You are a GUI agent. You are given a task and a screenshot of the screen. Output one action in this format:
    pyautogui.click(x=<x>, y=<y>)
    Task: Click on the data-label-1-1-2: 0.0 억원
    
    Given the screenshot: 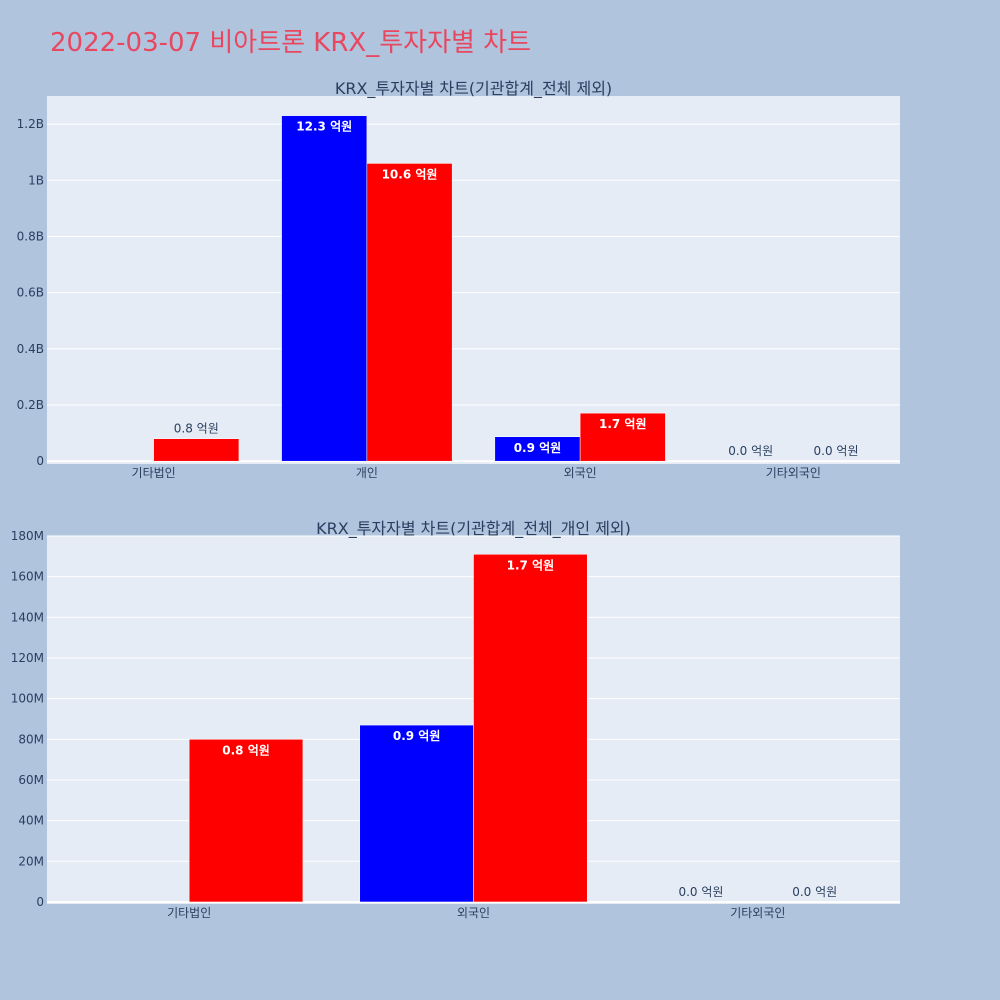 What is the action you would take?
    pyautogui.click(x=814, y=892)
    